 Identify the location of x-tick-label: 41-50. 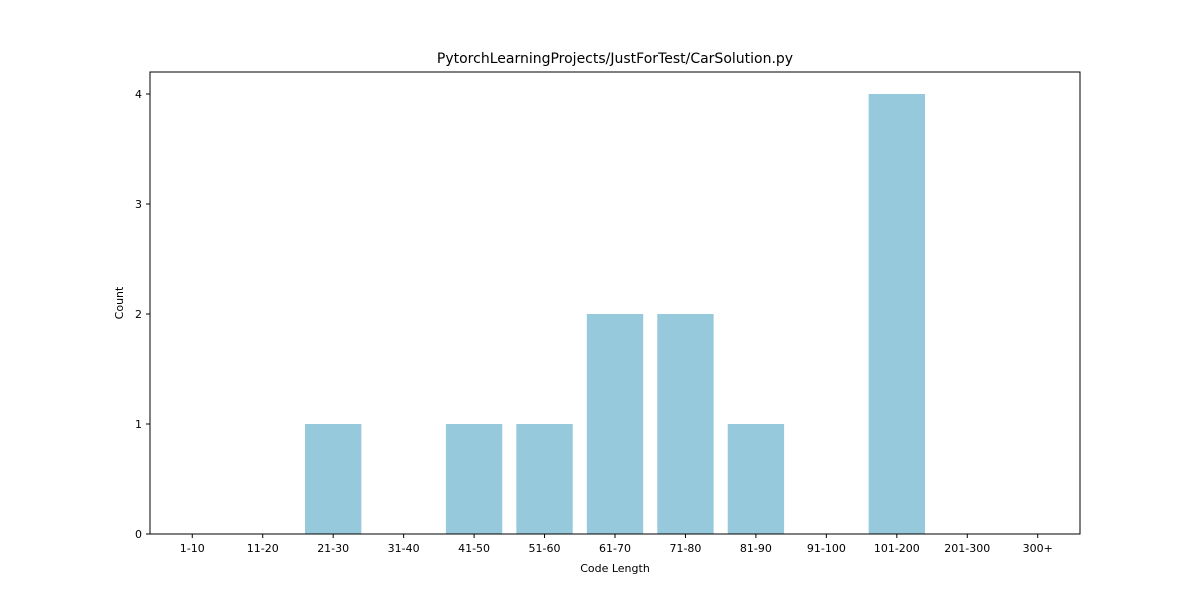
(474, 548).